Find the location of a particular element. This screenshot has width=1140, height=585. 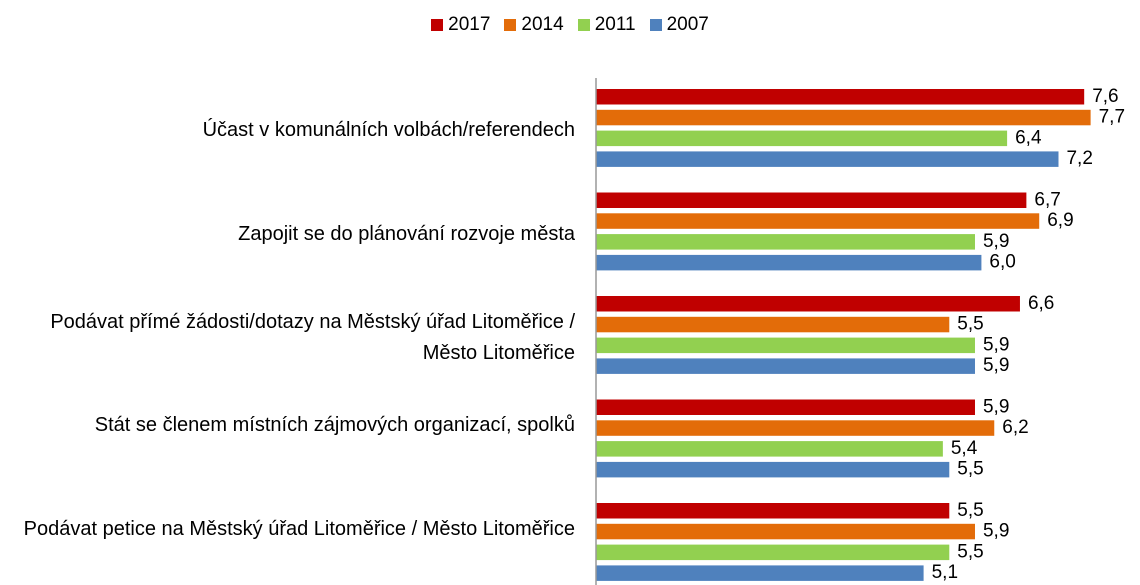

legend-item: 2011 is located at coordinates (606, 25).